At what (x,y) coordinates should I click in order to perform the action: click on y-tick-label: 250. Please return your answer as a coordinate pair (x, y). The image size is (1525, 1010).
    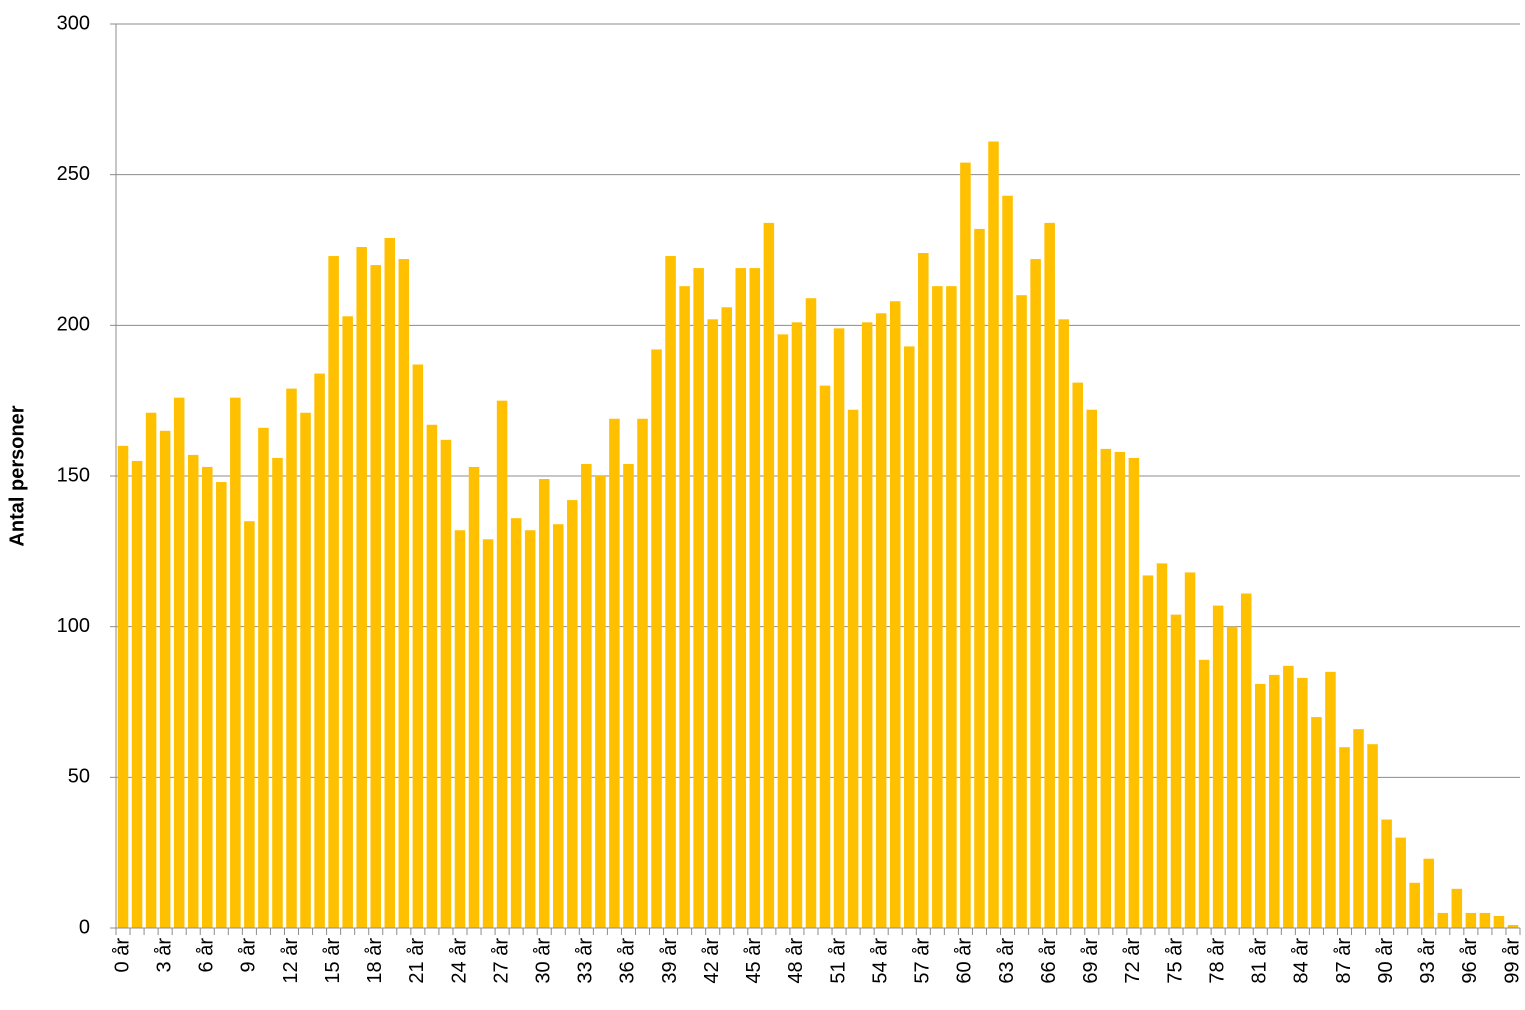
    Looking at the image, I should click on (73, 174).